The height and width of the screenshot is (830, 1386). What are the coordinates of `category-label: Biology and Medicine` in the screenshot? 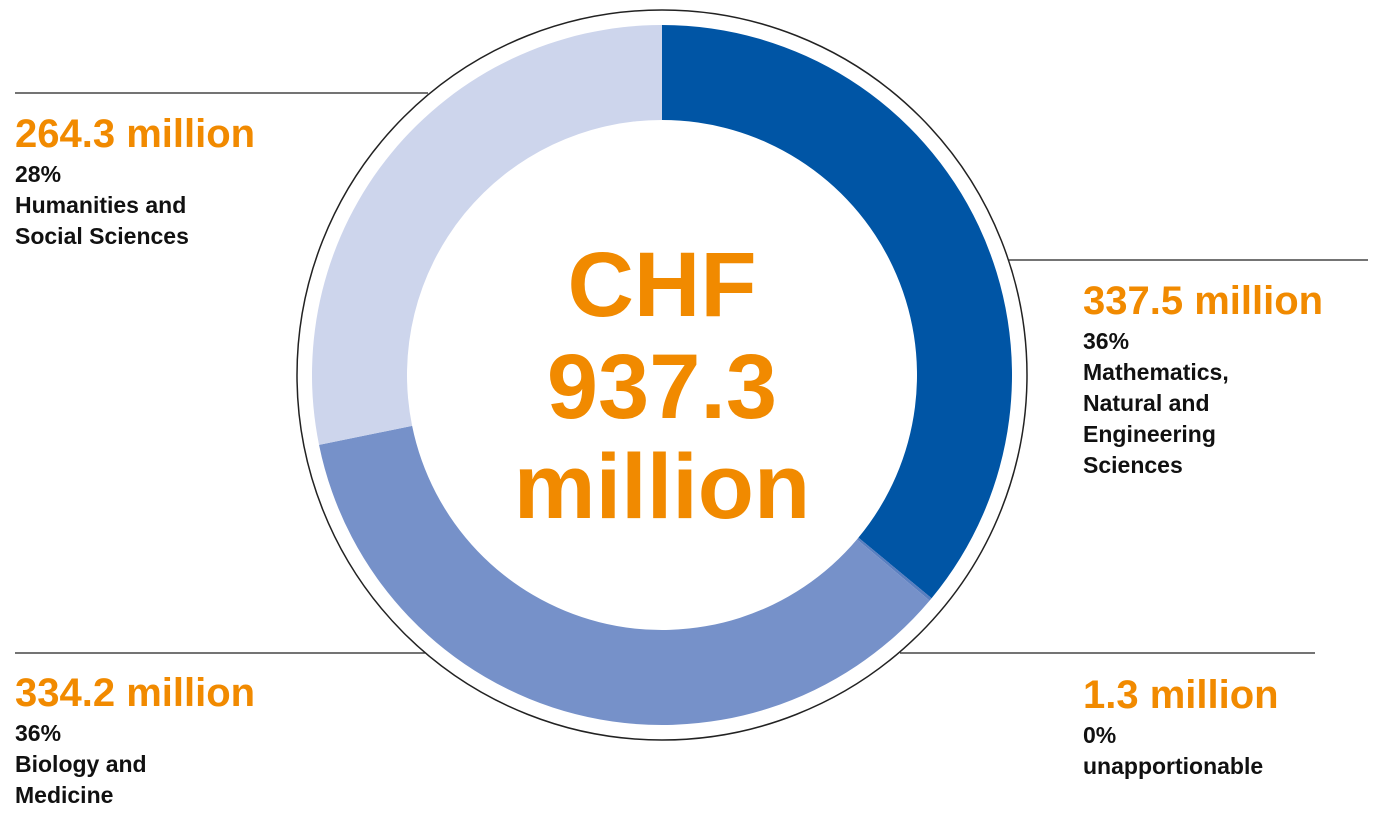 It's located at (81, 779).